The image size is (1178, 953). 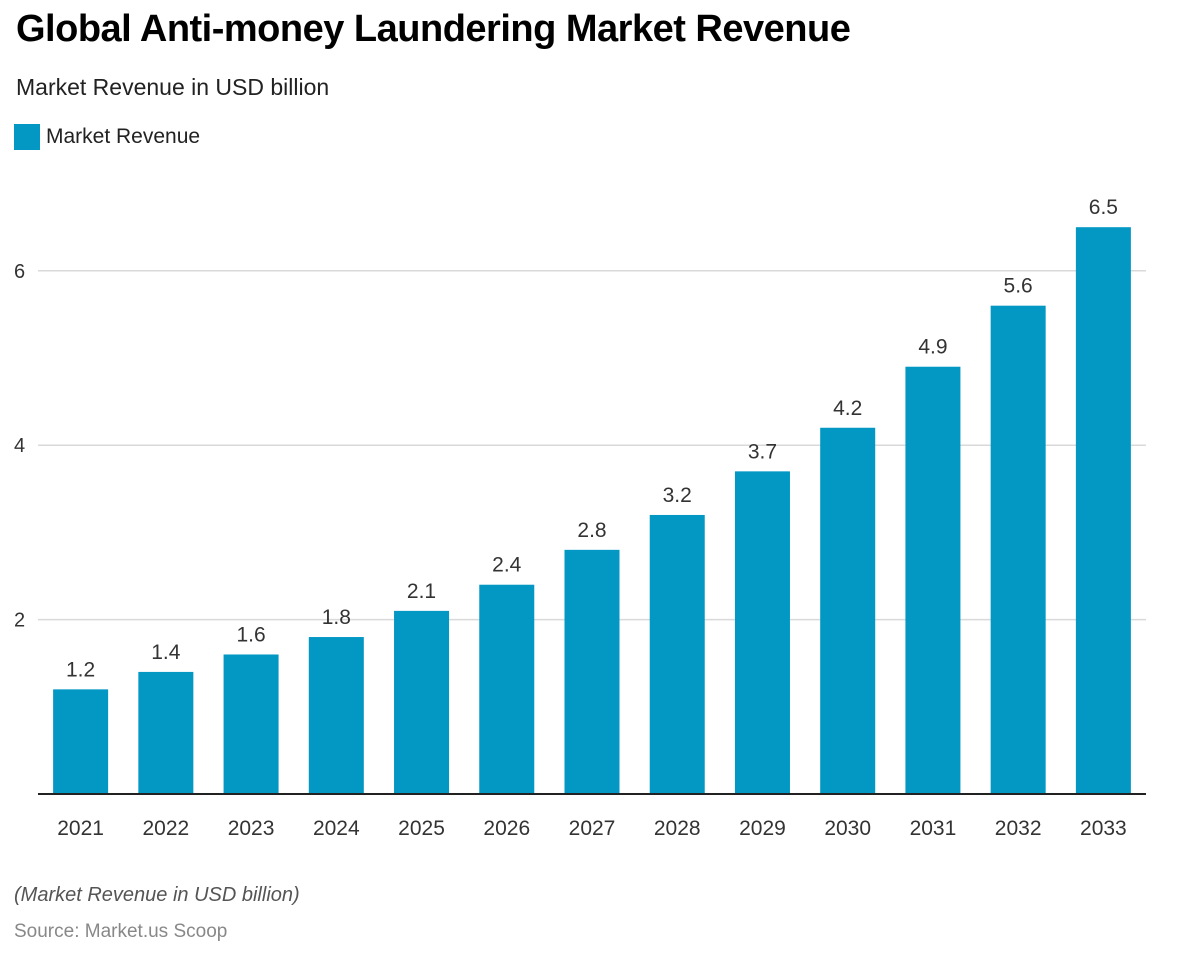 What do you see at coordinates (1103, 828) in the screenshot?
I see `x-tick-label-2033: 2033` at bounding box center [1103, 828].